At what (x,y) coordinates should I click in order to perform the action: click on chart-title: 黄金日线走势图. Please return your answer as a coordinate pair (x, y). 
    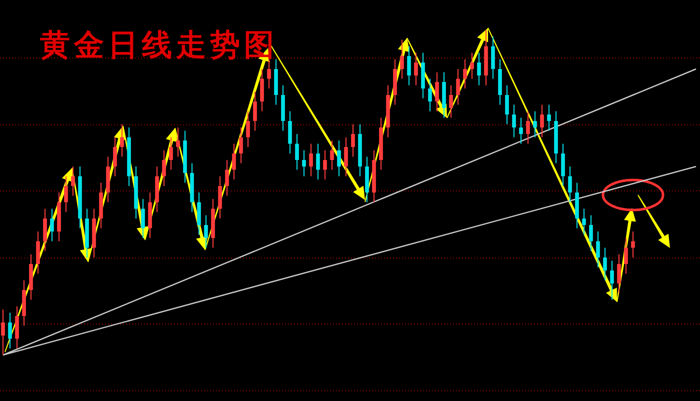
    Looking at the image, I should click on (159, 45).